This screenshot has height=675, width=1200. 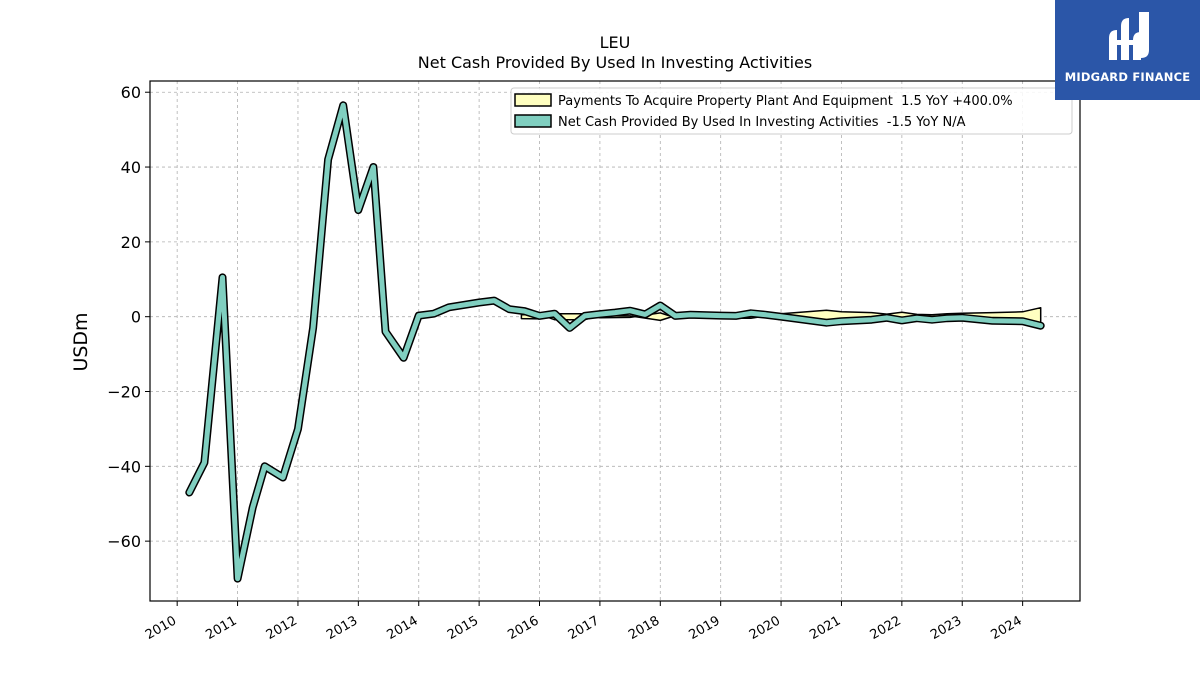 What do you see at coordinates (533, 100) in the screenshot?
I see `legend-swatch-capex` at bounding box center [533, 100].